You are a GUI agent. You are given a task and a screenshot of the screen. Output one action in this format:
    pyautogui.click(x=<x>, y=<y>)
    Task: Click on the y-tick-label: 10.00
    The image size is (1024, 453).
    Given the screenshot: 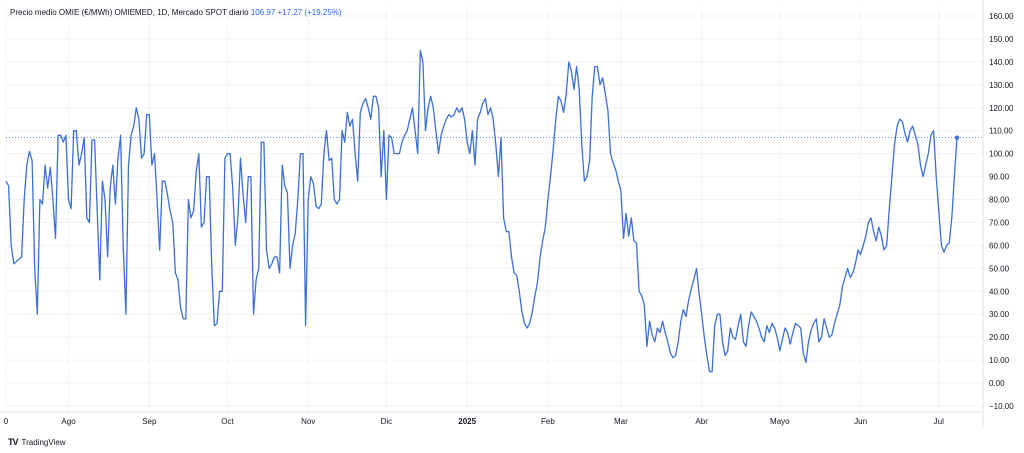 What is the action you would take?
    pyautogui.click(x=999, y=360)
    